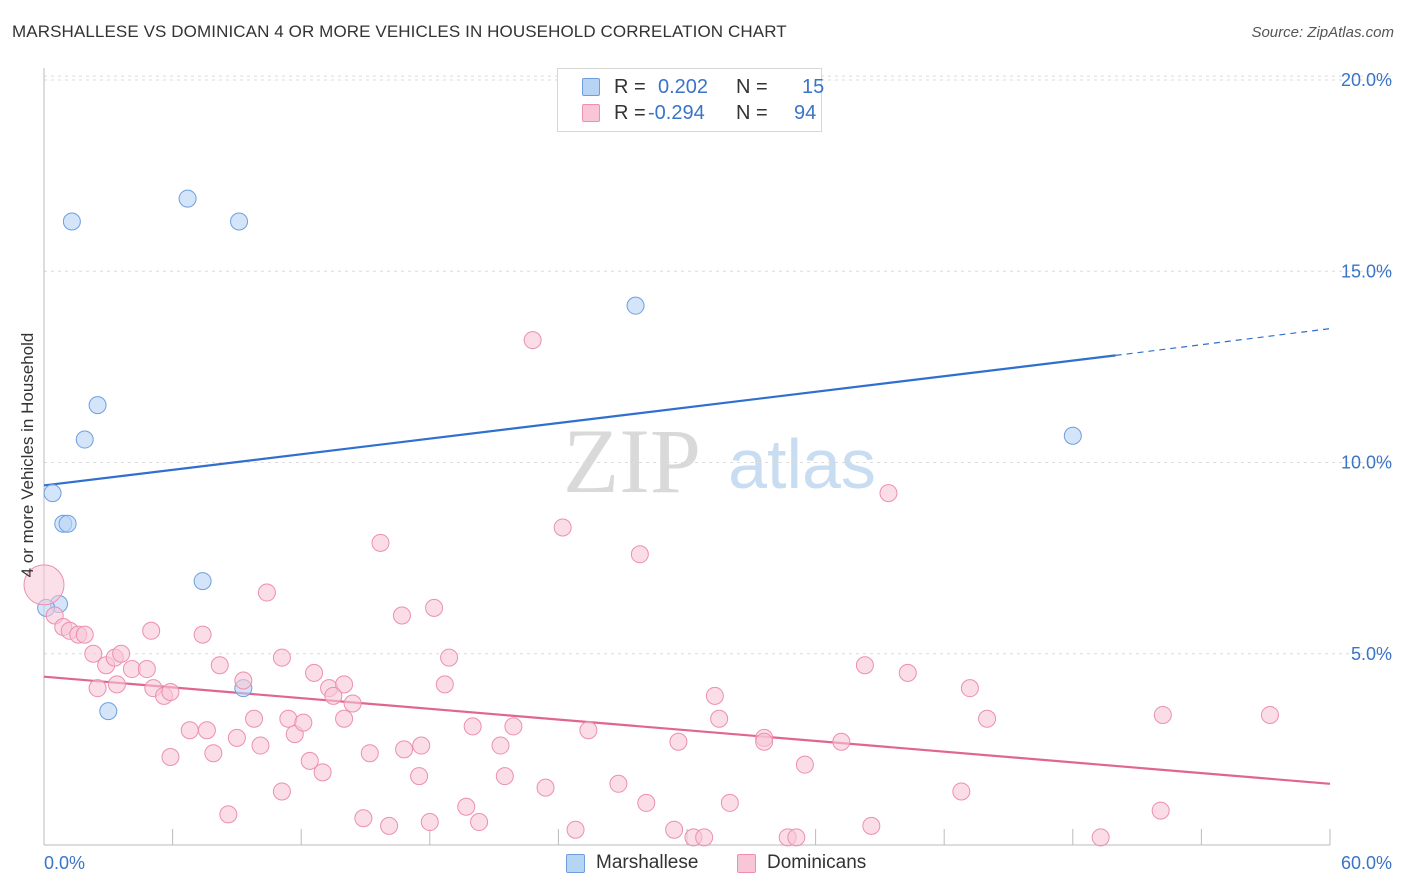  What do you see at coordinates (687, 730) in the screenshot?
I see `dominican-trend-line` at bounding box center [687, 730].